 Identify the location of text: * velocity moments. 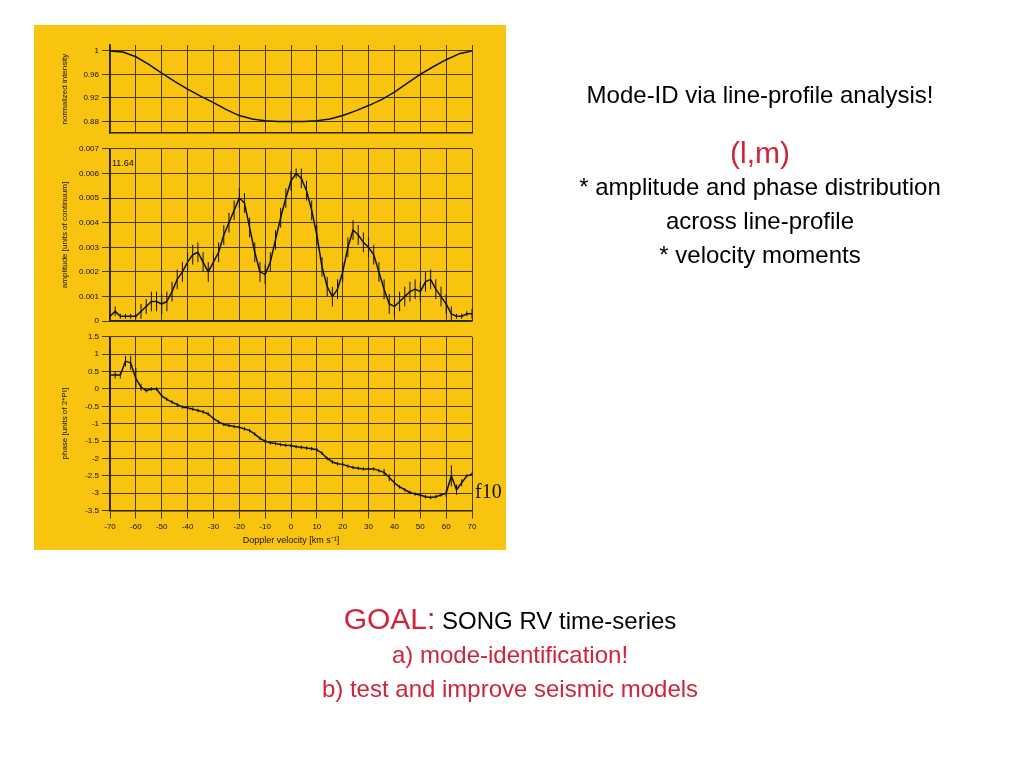
(760, 255).